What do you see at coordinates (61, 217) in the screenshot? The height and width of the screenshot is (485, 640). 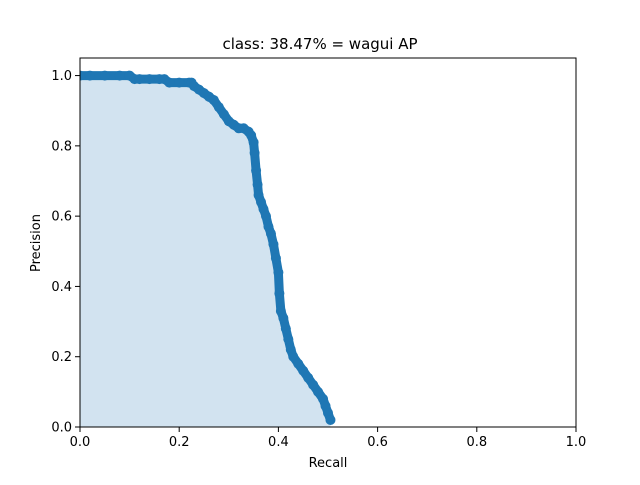 I see `y-tick-label: 0.6` at bounding box center [61, 217].